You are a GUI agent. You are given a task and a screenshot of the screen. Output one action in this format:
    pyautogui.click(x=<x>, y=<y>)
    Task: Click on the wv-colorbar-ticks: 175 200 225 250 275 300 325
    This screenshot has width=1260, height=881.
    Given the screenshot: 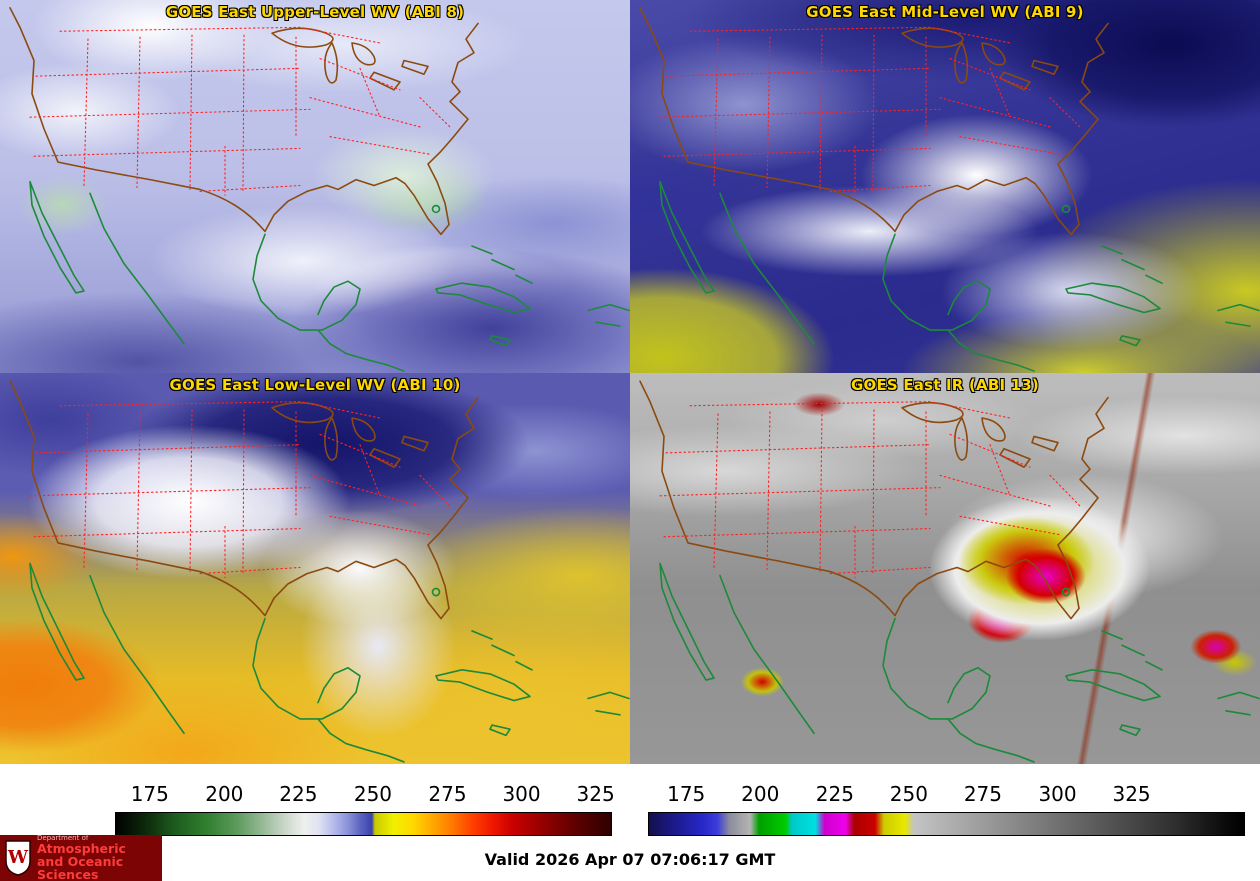 What is the action you would take?
    pyautogui.click(x=365, y=795)
    